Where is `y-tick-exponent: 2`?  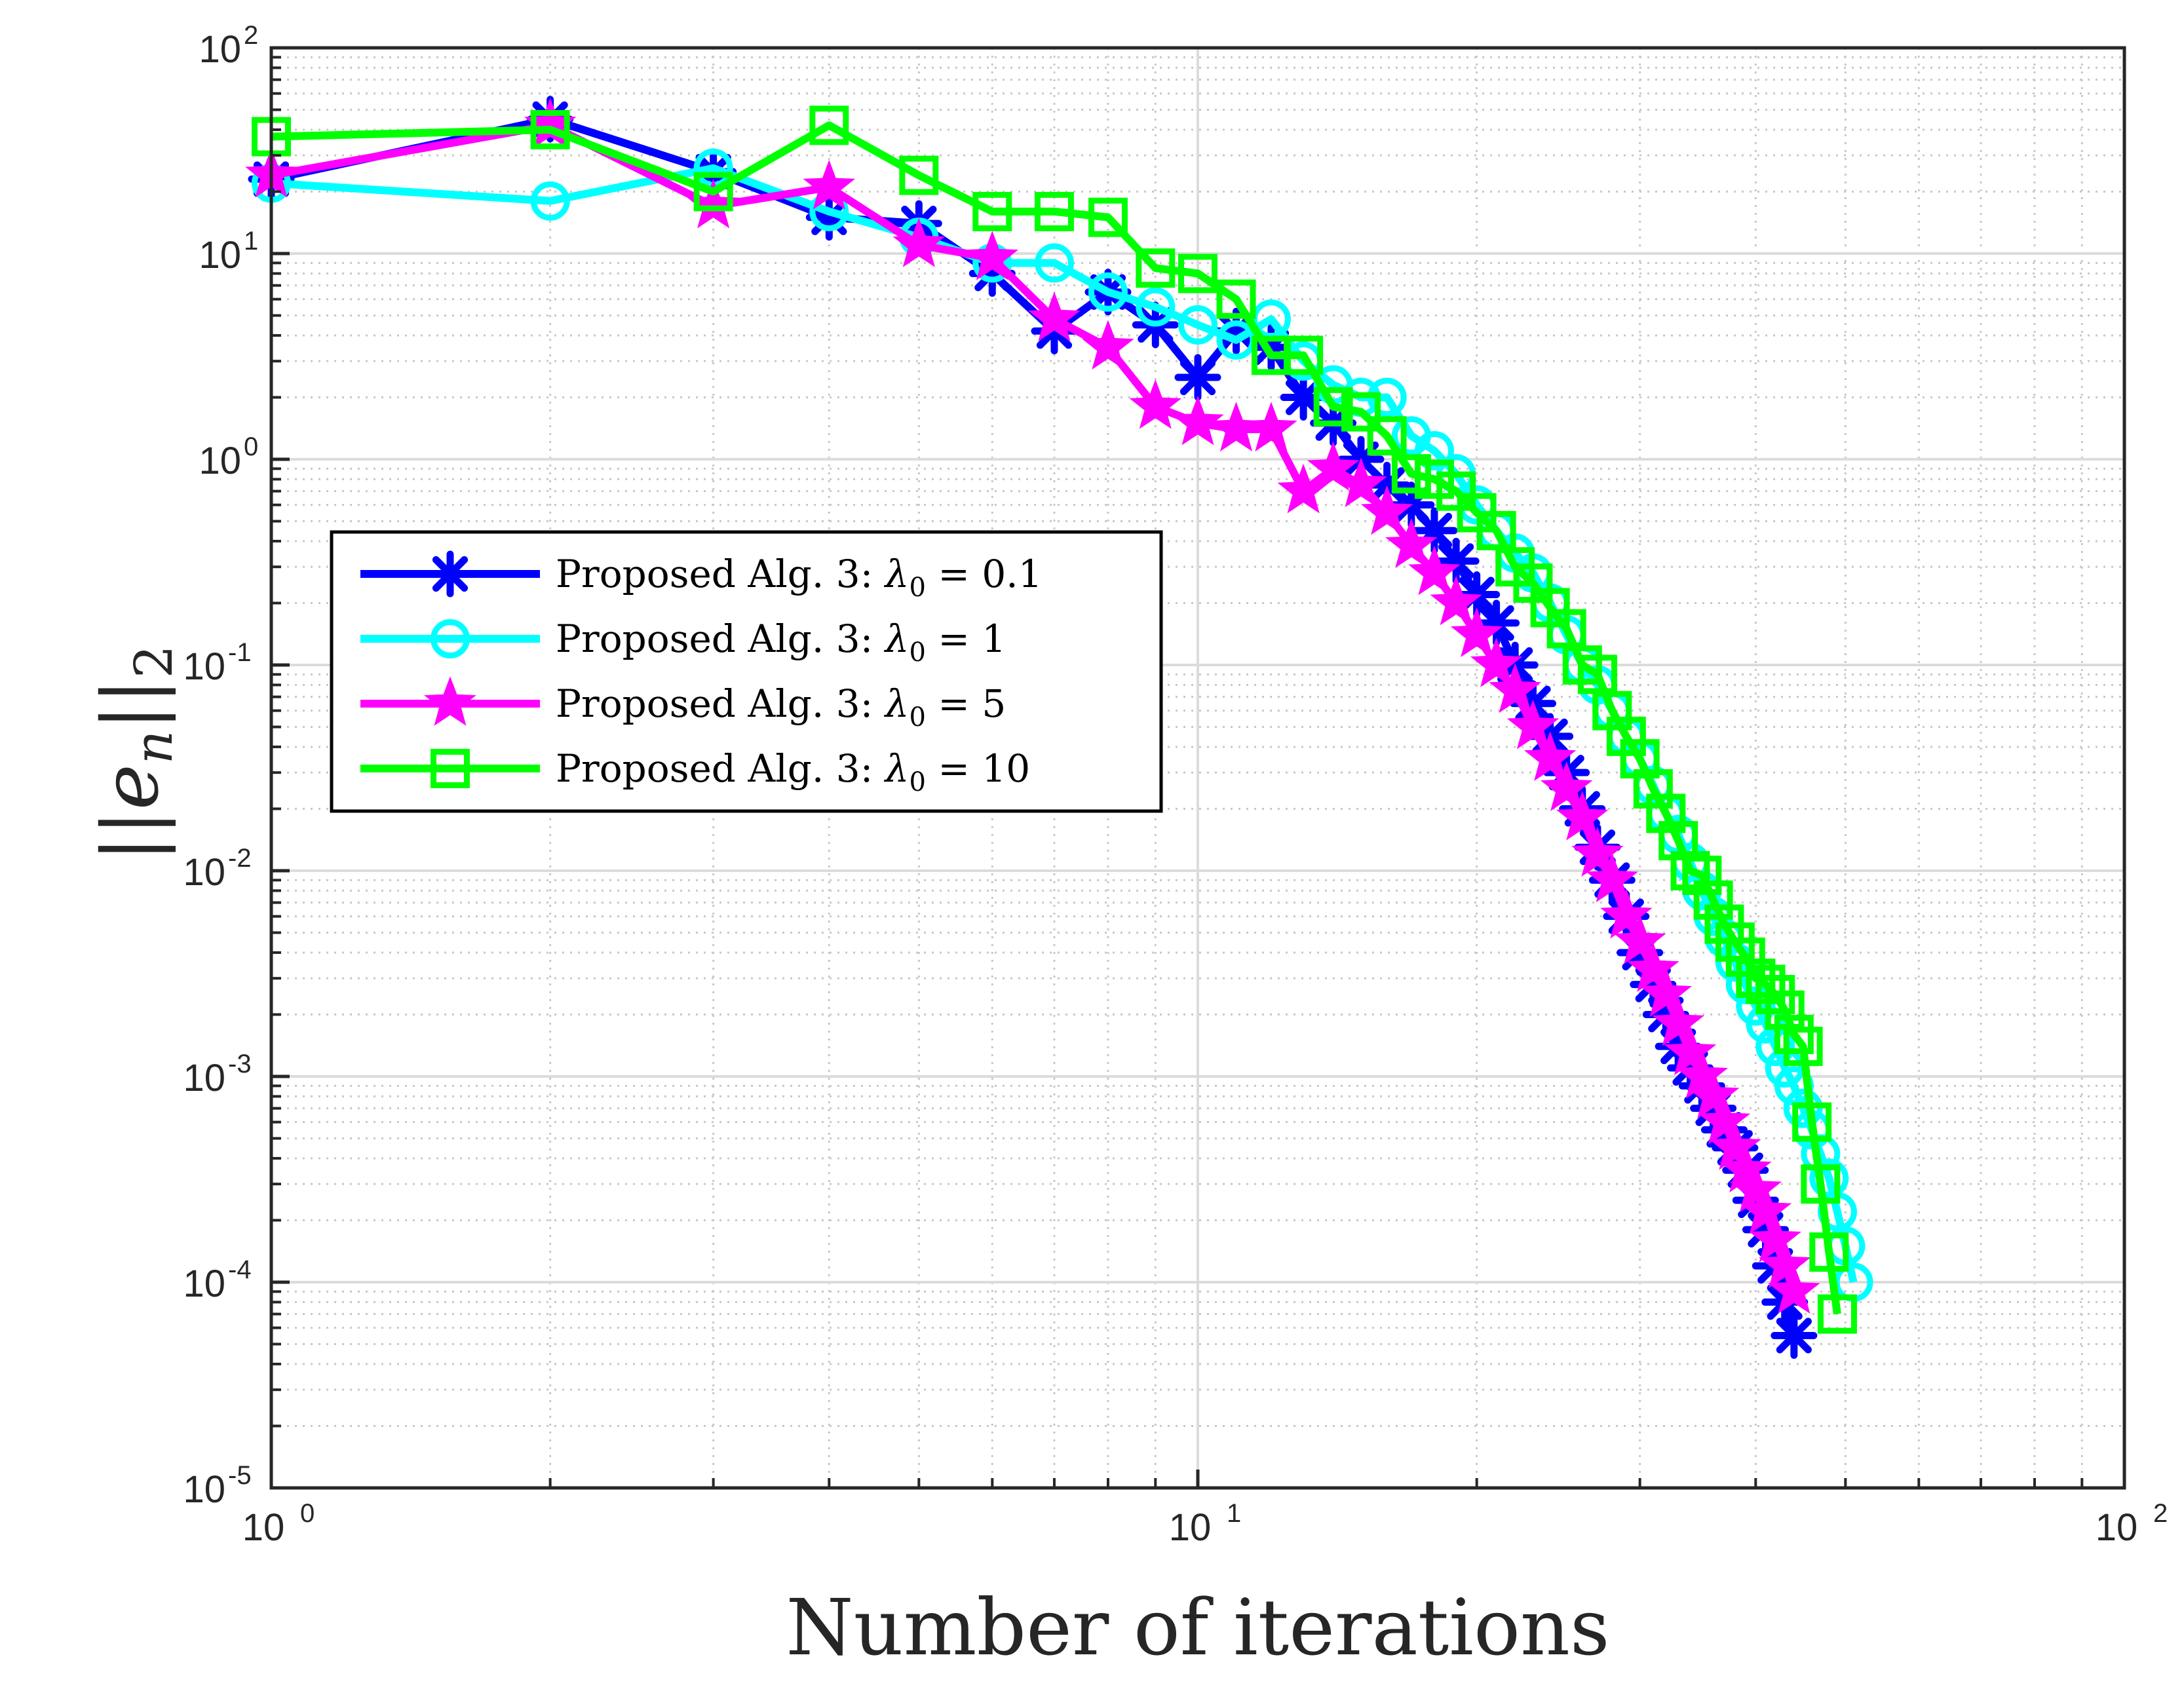 y-tick-exponent: 2 is located at coordinates (251, 35).